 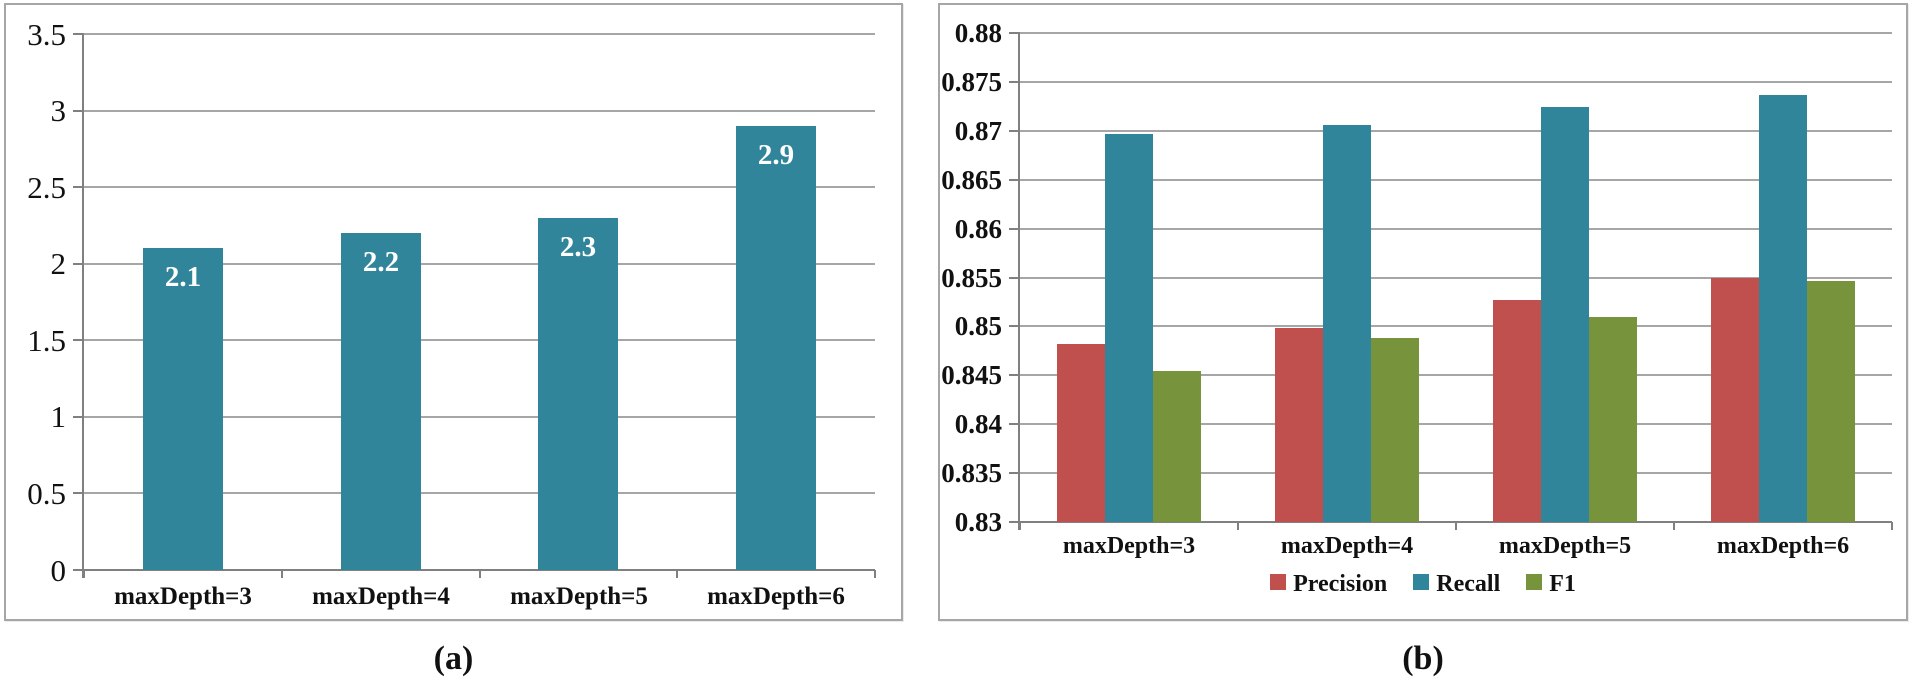 What do you see at coordinates (978, 33) in the screenshot?
I see `y-tick-label: 0.88` at bounding box center [978, 33].